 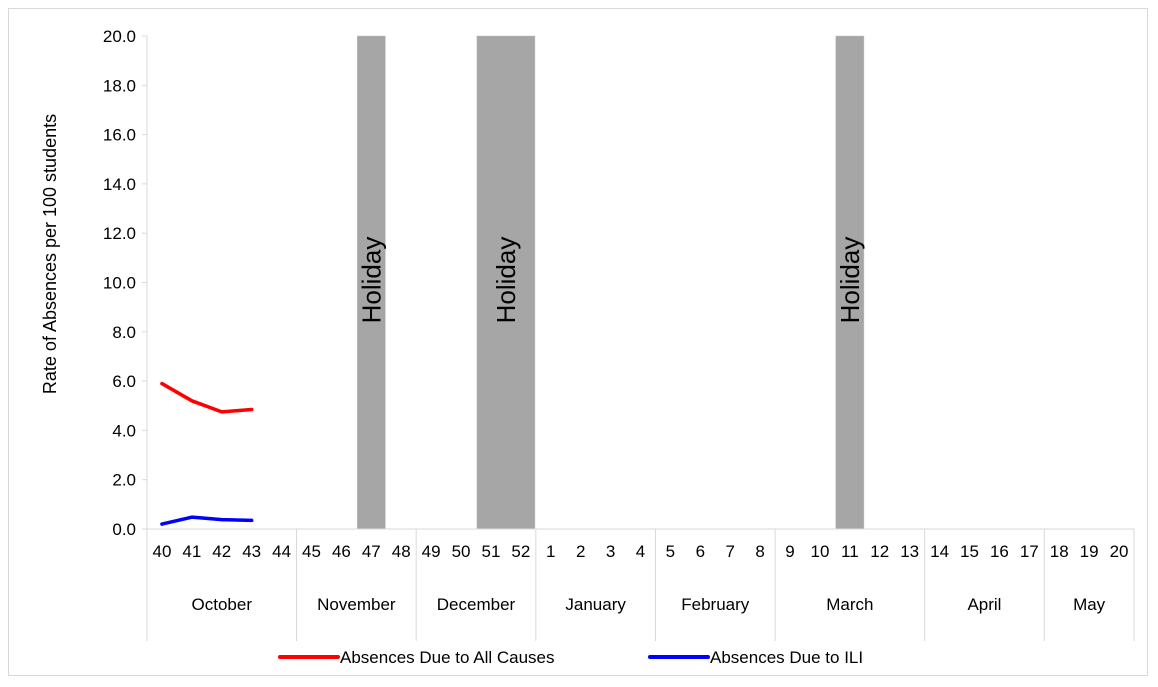 I want to click on series-line-all-causes, so click(x=207, y=397).